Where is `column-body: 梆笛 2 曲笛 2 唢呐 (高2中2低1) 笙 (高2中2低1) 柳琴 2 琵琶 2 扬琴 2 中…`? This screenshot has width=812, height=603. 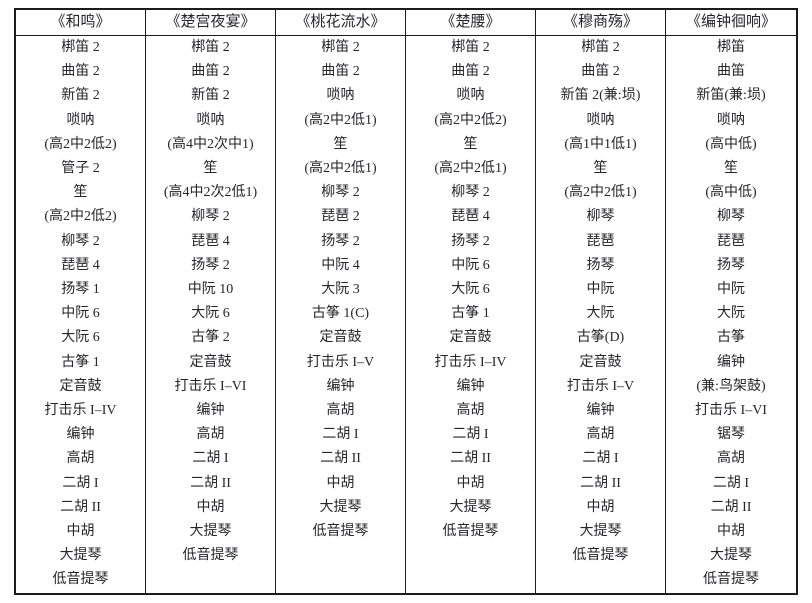
column-body: 梆笛 2 曲笛 2 唢呐 (高2中2低1) 笙 (高2中2低1) 柳琴 2 琵琶 2 扬琴 2 中… is located at coordinates (340, 314).